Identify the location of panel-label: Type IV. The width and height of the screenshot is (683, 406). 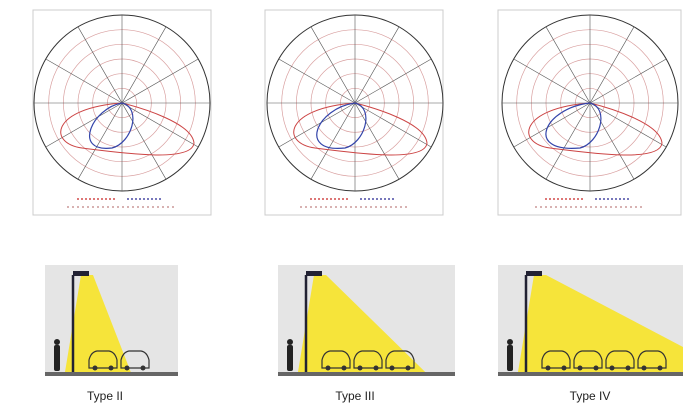
(590, 396).